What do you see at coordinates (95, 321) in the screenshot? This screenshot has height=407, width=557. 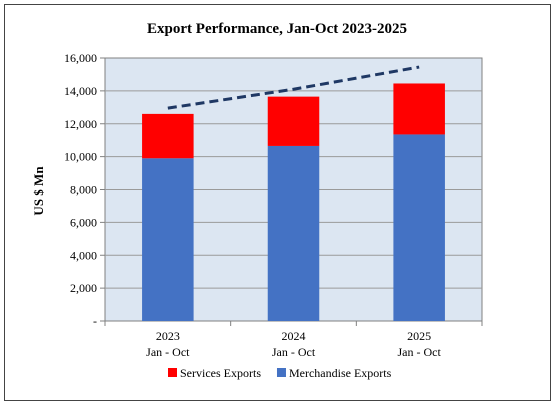 I see `y-tick-label: -` at bounding box center [95, 321].